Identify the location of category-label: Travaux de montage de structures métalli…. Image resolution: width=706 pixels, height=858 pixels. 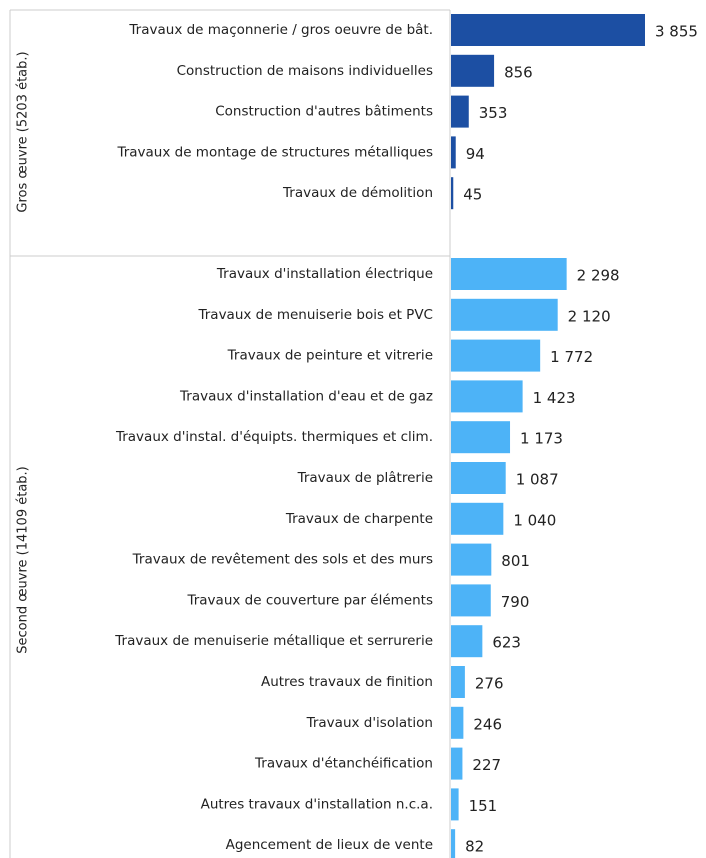
(274, 152).